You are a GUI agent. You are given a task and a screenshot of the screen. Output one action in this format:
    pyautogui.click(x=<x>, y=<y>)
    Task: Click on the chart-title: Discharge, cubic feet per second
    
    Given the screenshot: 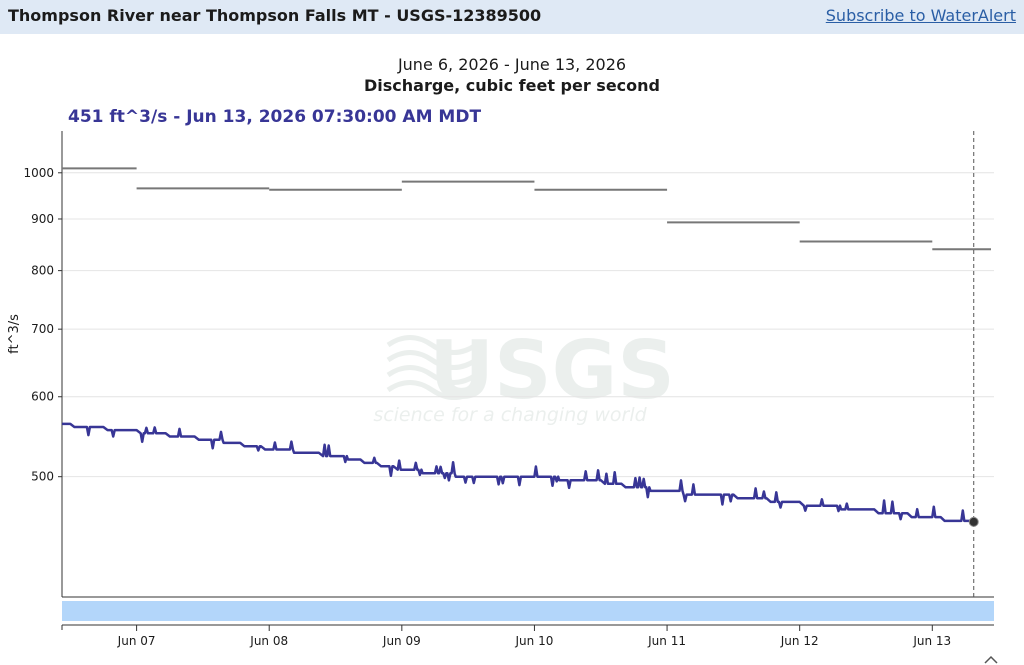 What is the action you would take?
    pyautogui.click(x=511, y=85)
    